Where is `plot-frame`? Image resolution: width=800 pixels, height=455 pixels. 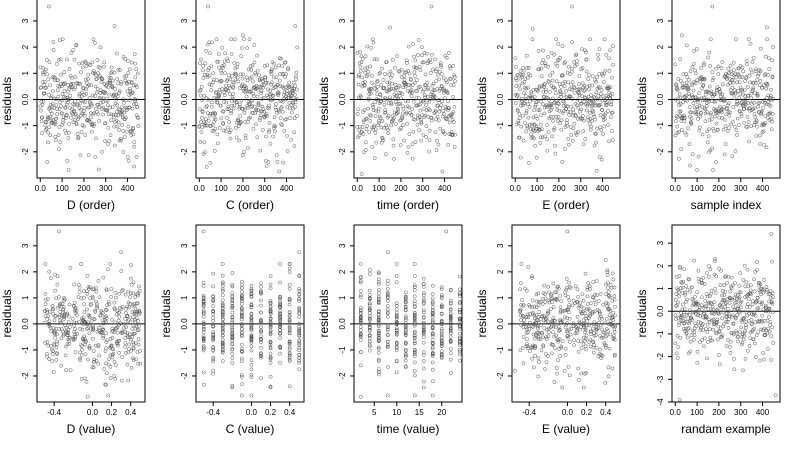 plot-frame is located at coordinates (726, 313).